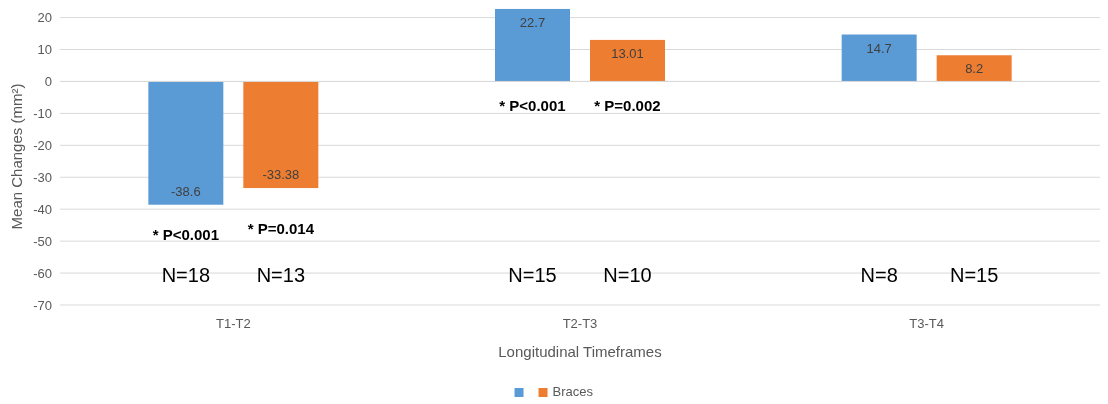 This screenshot has height=404, width=1108. I want to click on x-axis-title: Longitudinal Timeframes, so click(580, 351).